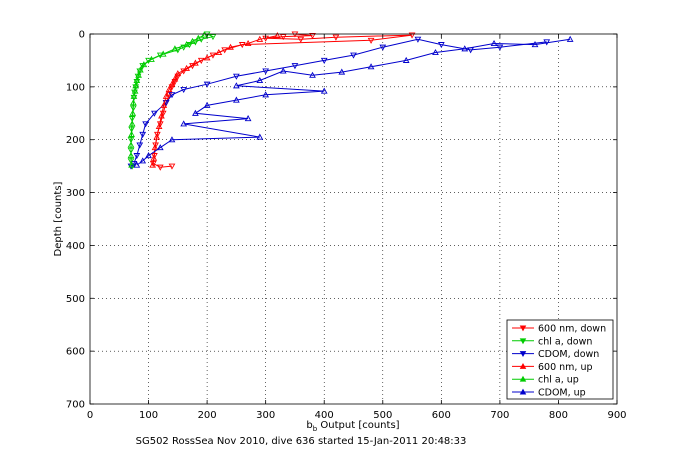  What do you see at coordinates (358, 425) in the screenshot?
I see `x-axis-label-rest: Output [counts]` at bounding box center [358, 425].